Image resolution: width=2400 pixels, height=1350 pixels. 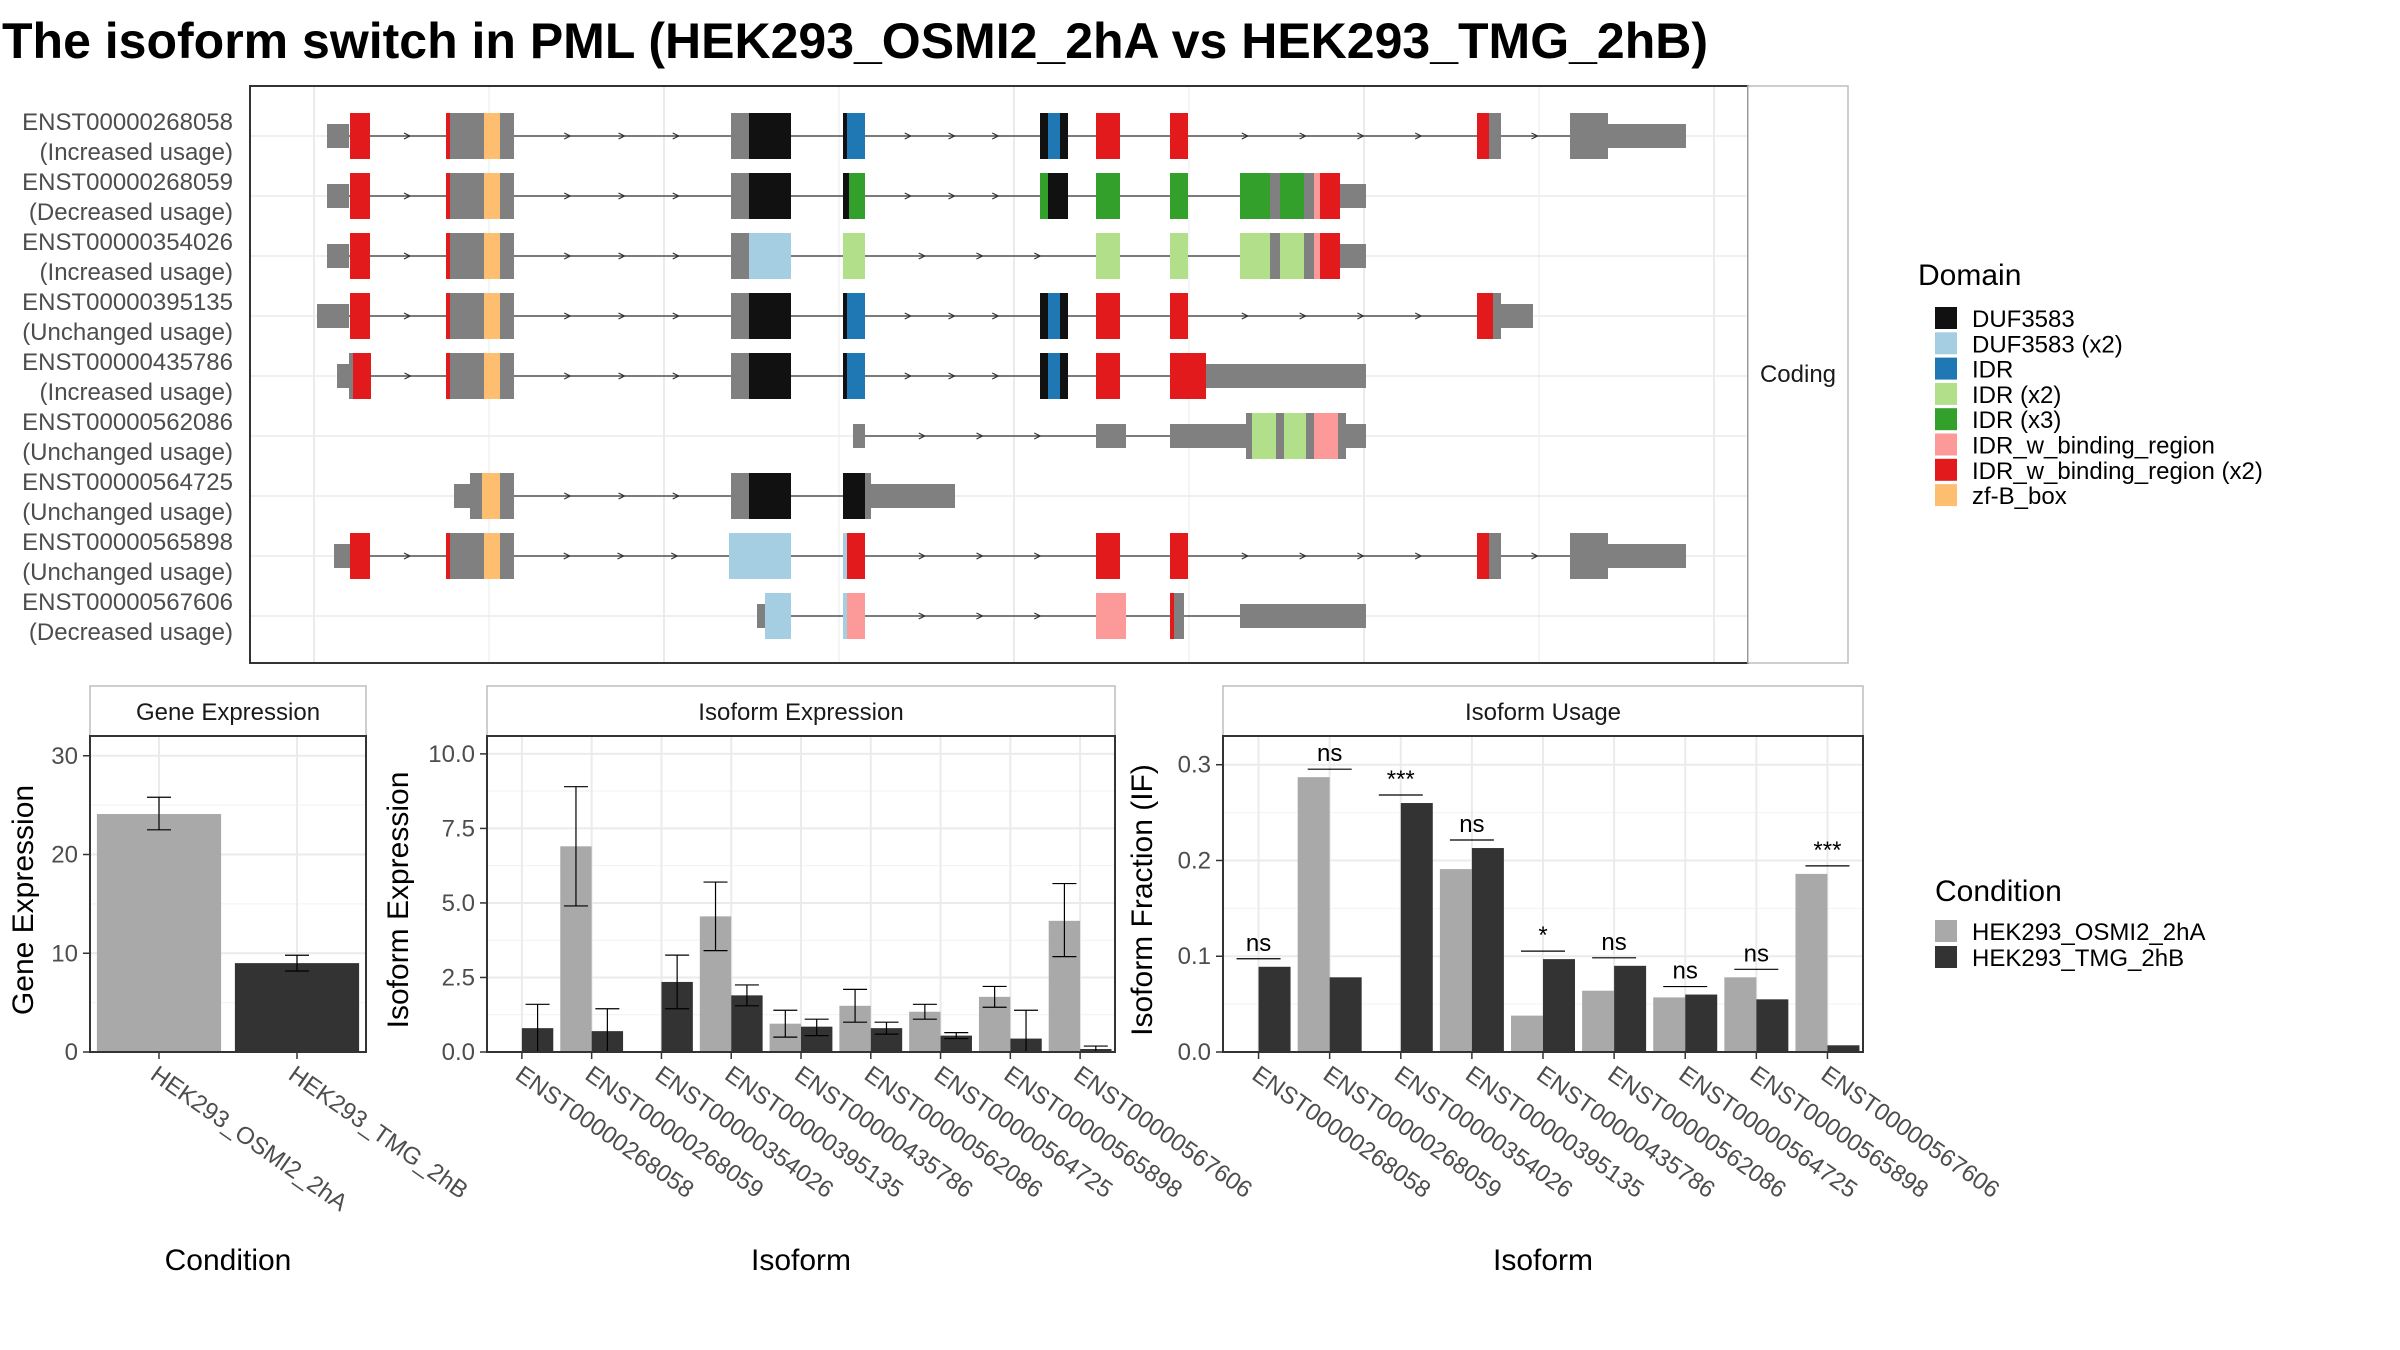 I want to click on isoform-id-label: ENST00000565898, so click(x=127, y=542).